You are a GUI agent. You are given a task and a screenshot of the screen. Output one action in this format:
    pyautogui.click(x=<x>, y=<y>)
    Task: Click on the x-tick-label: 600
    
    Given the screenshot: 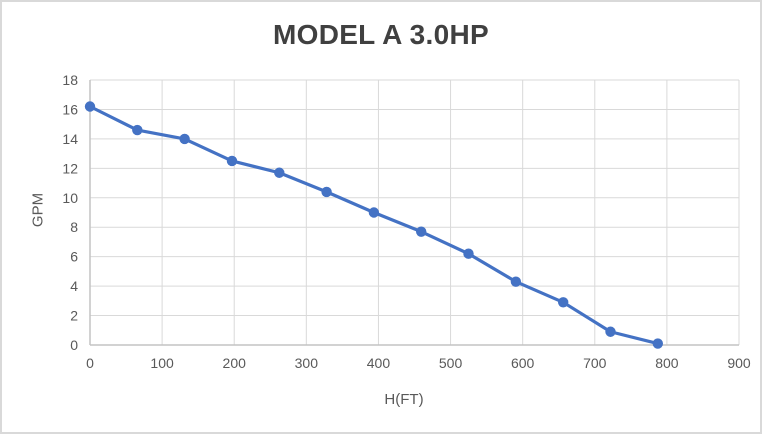 What is the action you would take?
    pyautogui.click(x=523, y=363)
    